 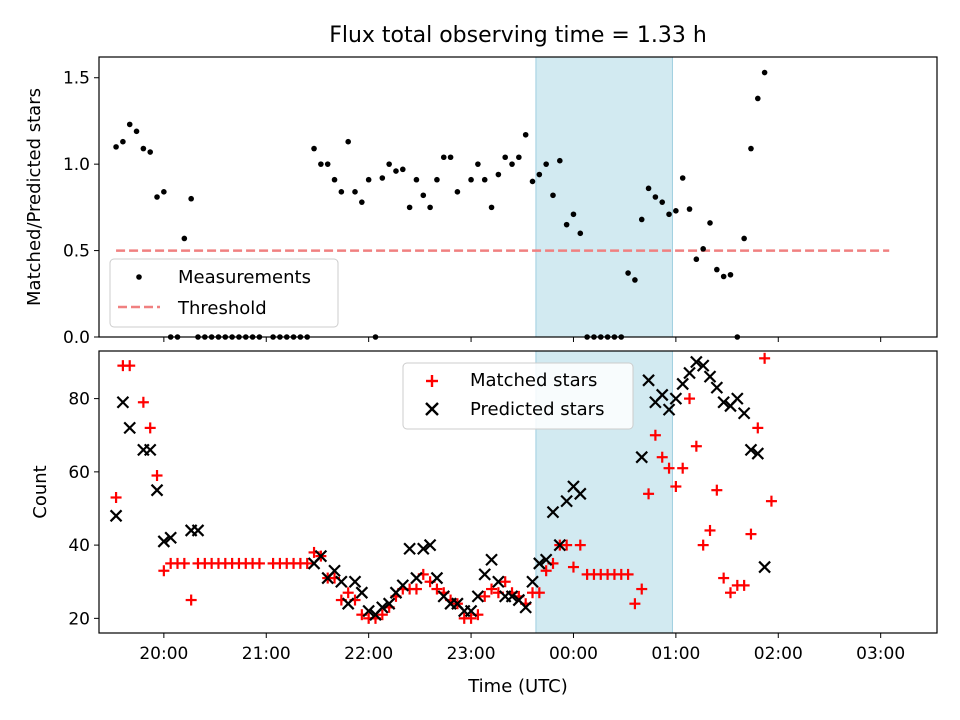 What do you see at coordinates (778, 654) in the screenshot?
I see `x-tick-label: 02:00` at bounding box center [778, 654].